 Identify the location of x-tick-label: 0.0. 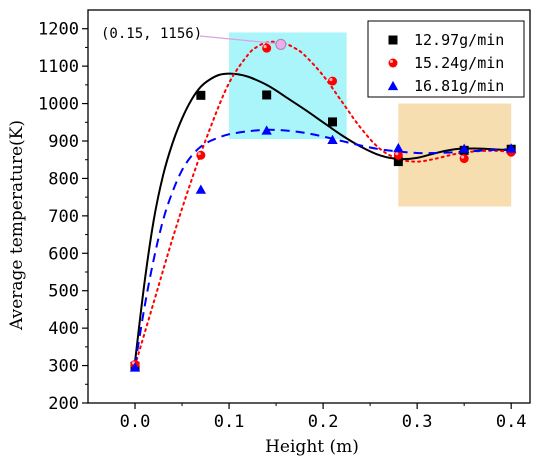
(135, 422).